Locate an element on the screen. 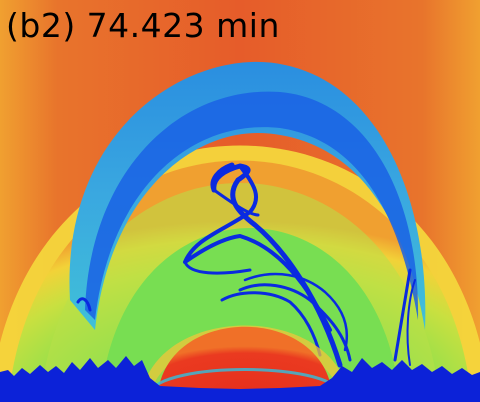 This screenshot has width=480, height=402. chromosphere-base is located at coordinates (240, 379).